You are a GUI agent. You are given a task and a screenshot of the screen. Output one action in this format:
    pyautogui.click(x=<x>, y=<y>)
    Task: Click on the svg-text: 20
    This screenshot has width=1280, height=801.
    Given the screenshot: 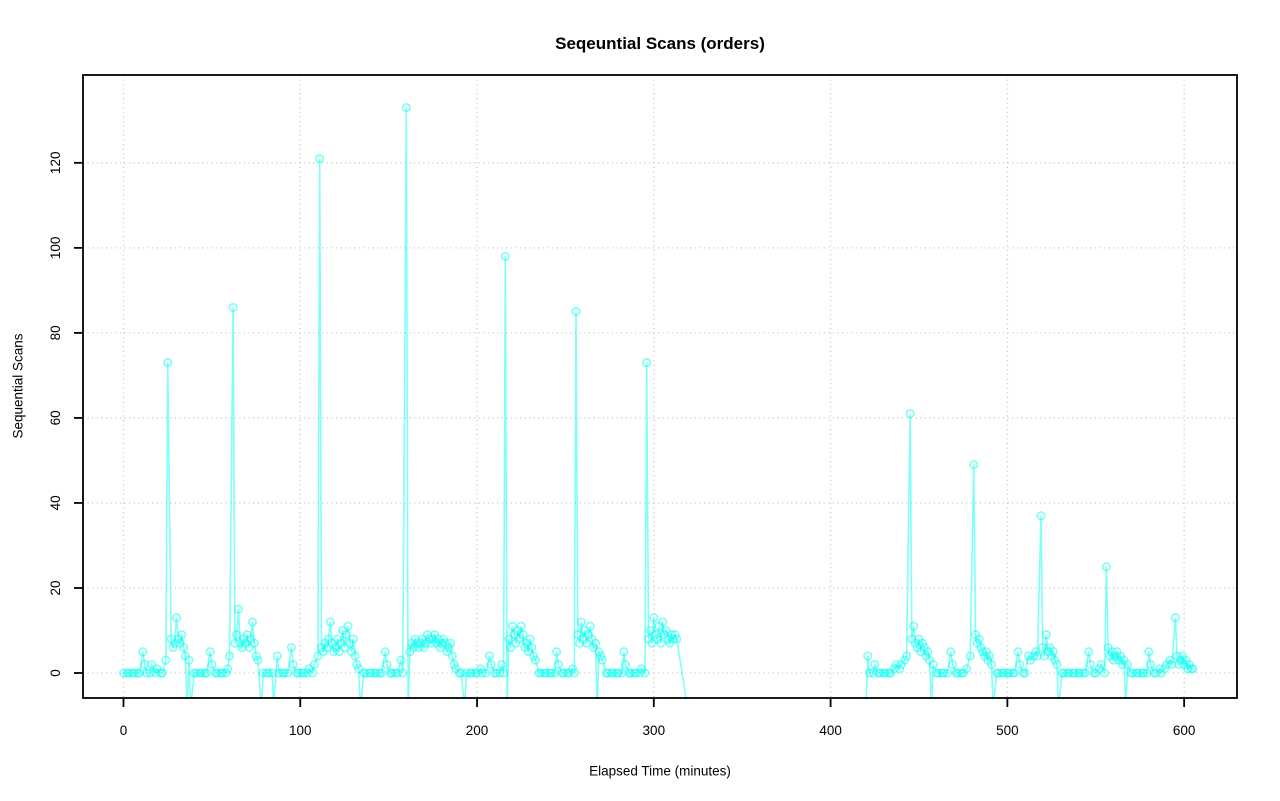 What is the action you would take?
    pyautogui.click(x=55, y=587)
    